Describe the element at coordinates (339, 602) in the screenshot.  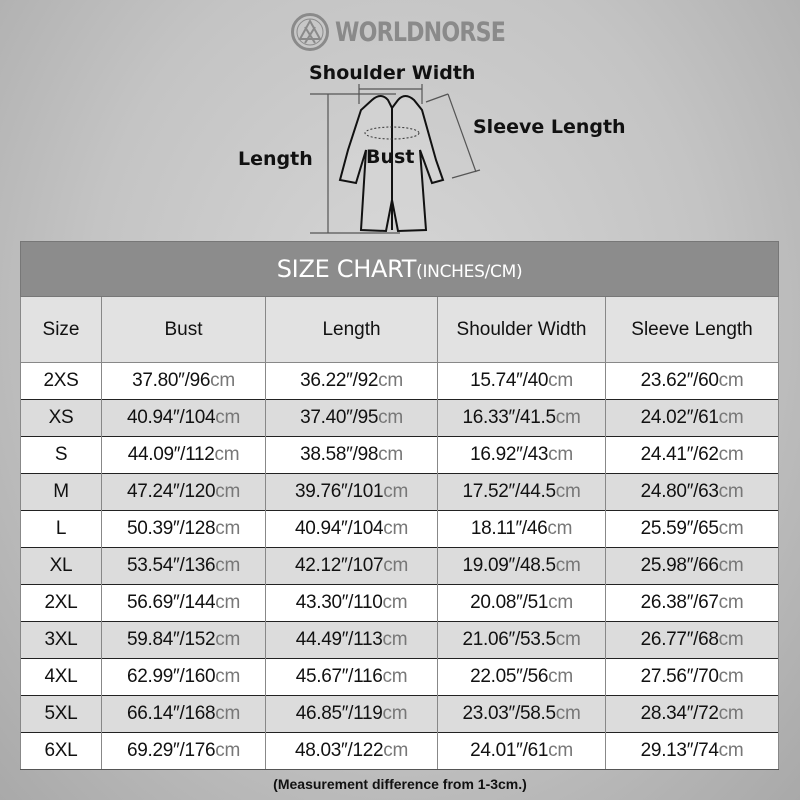
I see `cell-value: 43.30″/110` at that location.